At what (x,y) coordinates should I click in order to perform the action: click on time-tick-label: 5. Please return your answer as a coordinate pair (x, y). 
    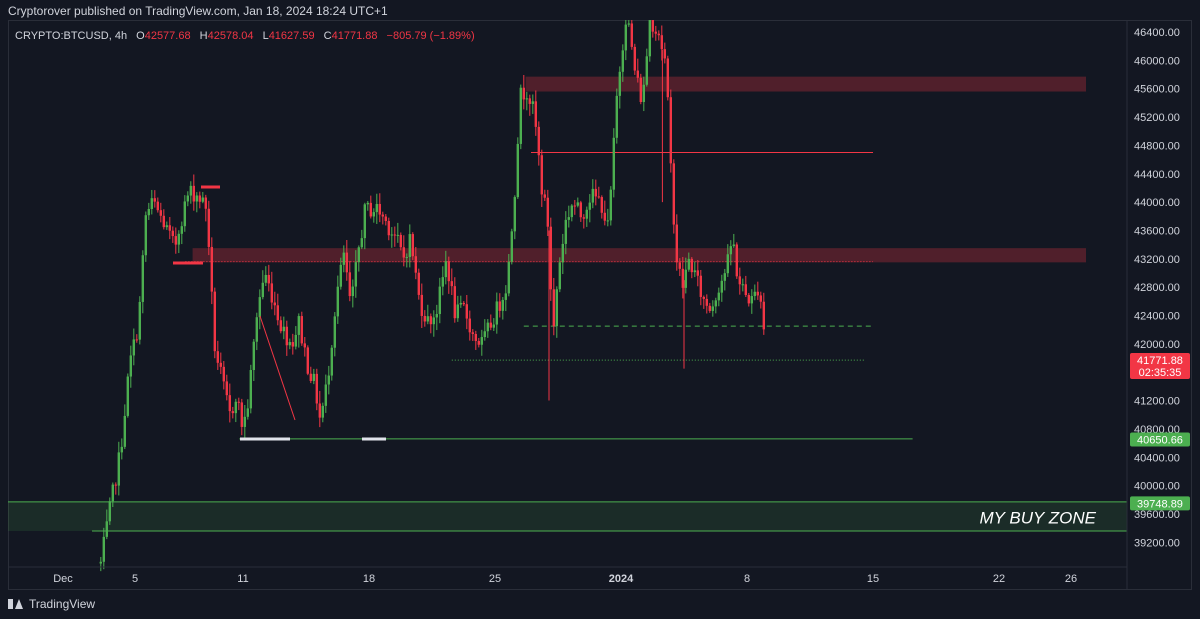
    Looking at the image, I should click on (135, 579).